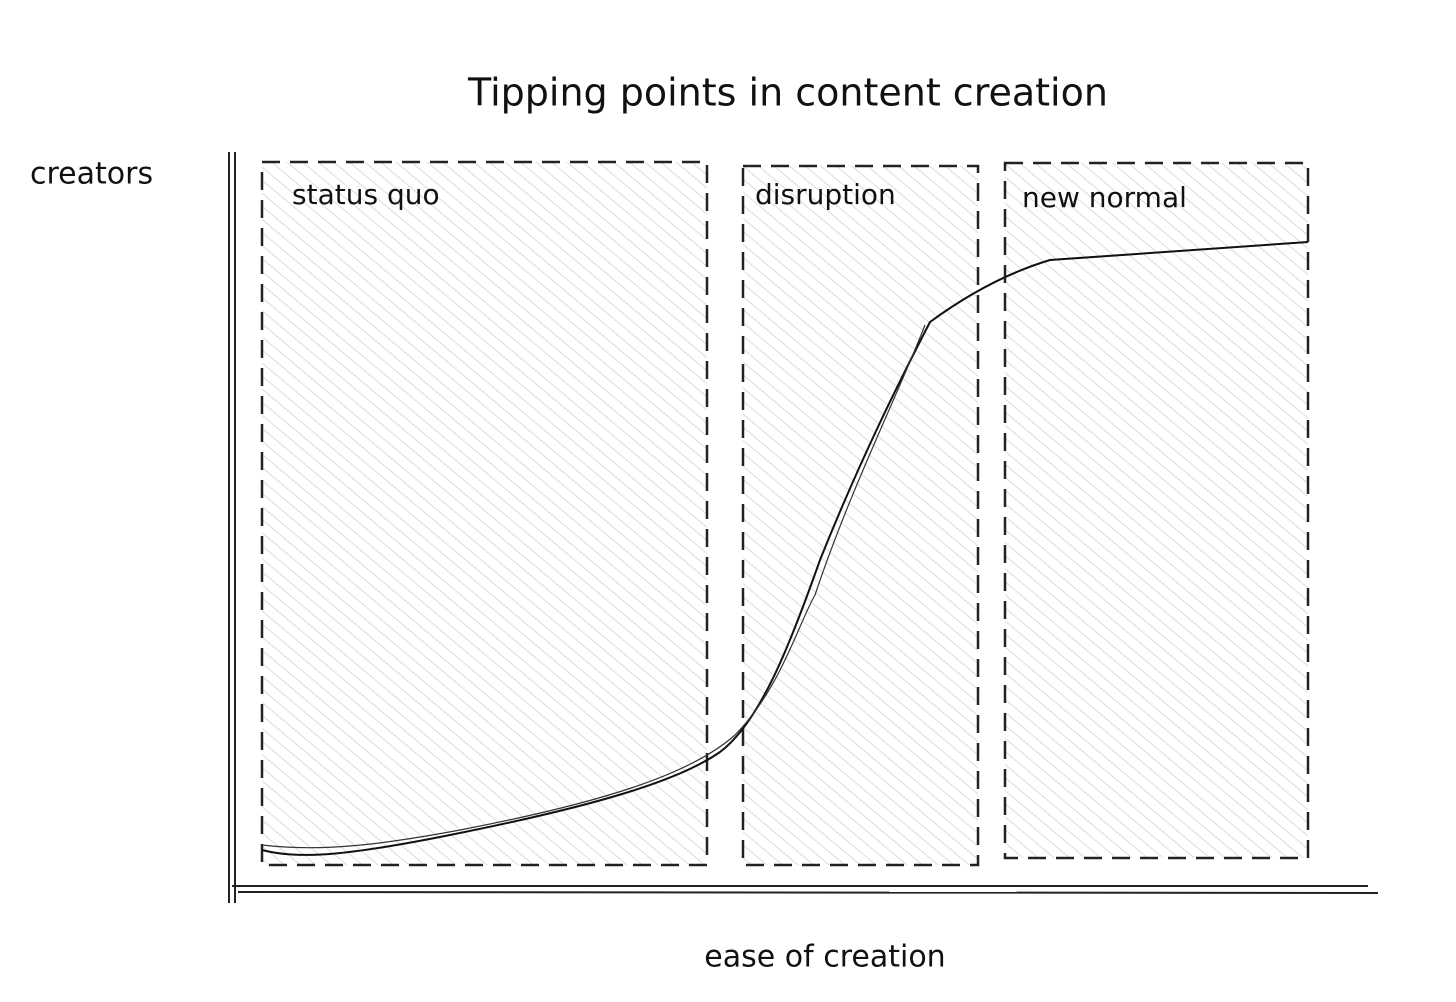 Image resolution: width=1456 pixels, height=1002 pixels. What do you see at coordinates (366, 194) in the screenshot?
I see `region-label: status quo` at bounding box center [366, 194].